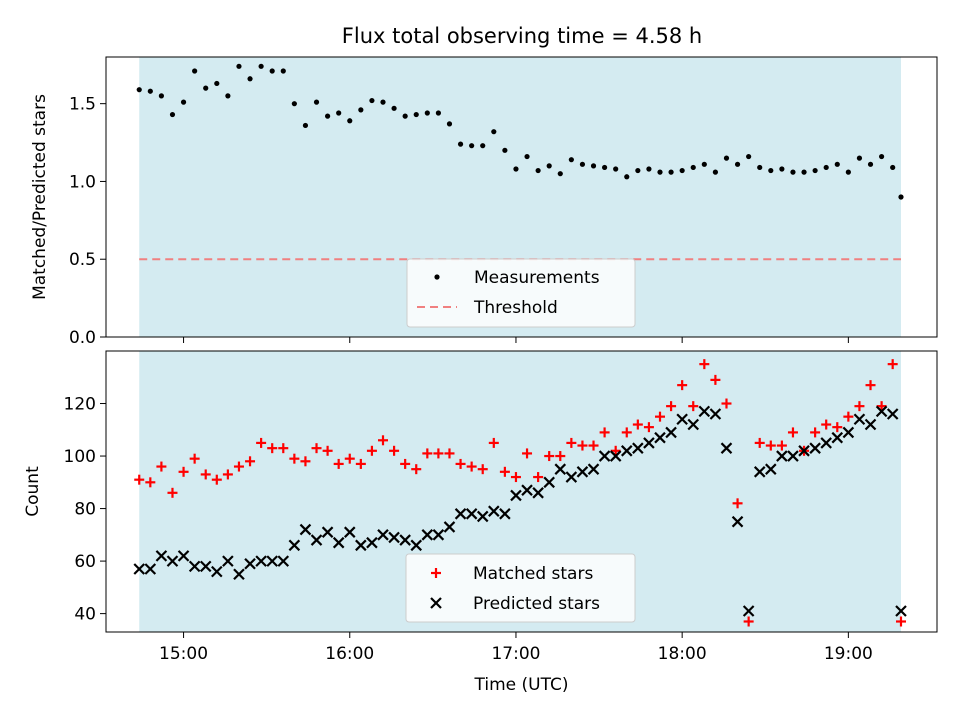 The image size is (960, 720). I want to click on legend-predicted-label: Predicted stars, so click(536, 604).